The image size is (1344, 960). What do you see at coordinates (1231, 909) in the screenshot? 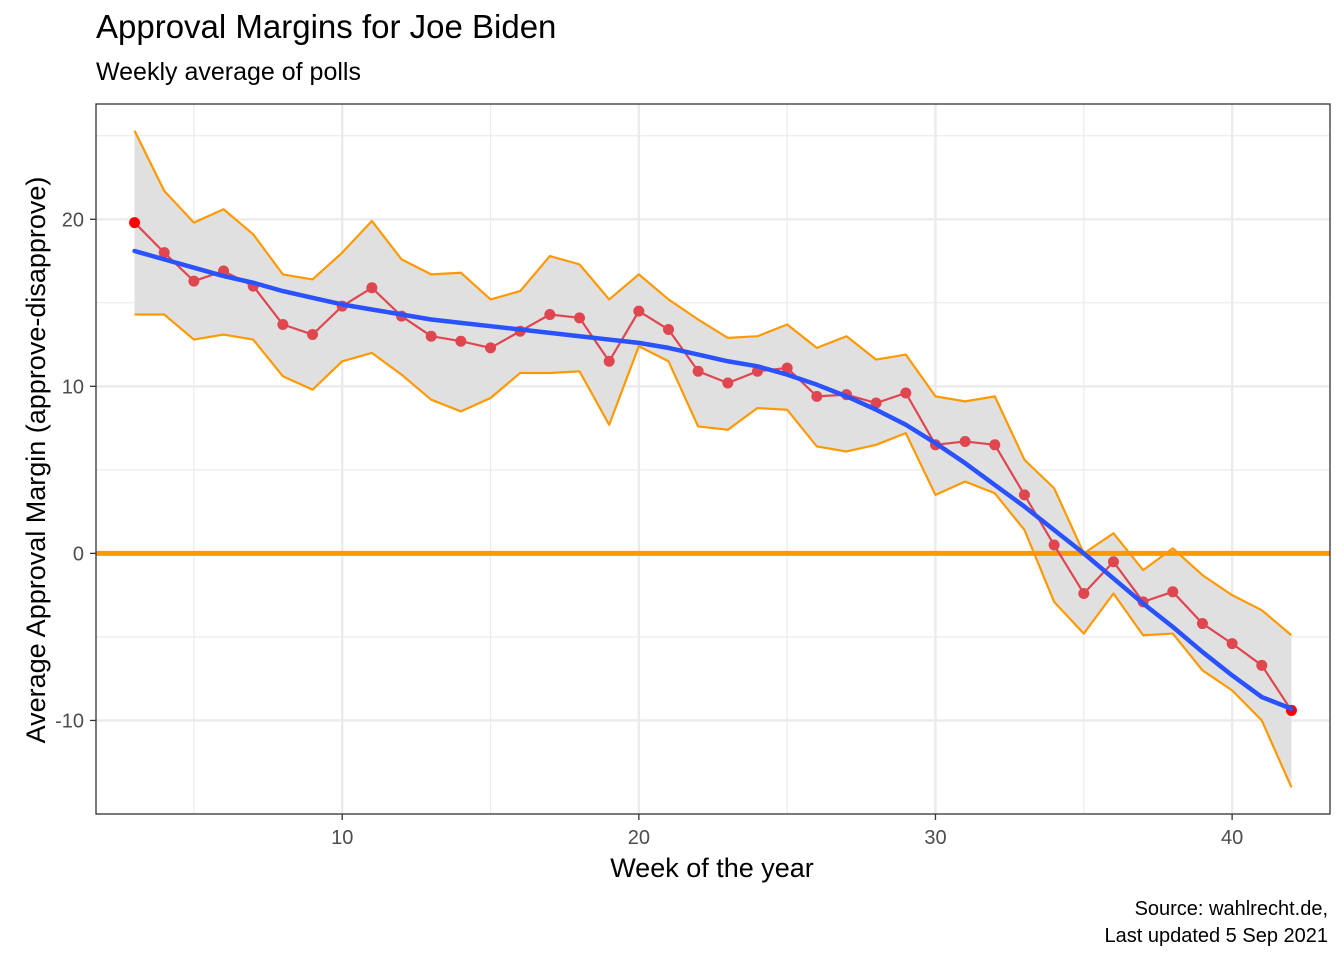
I see `caption-source: Source: wahlrecht.de,` at bounding box center [1231, 909].